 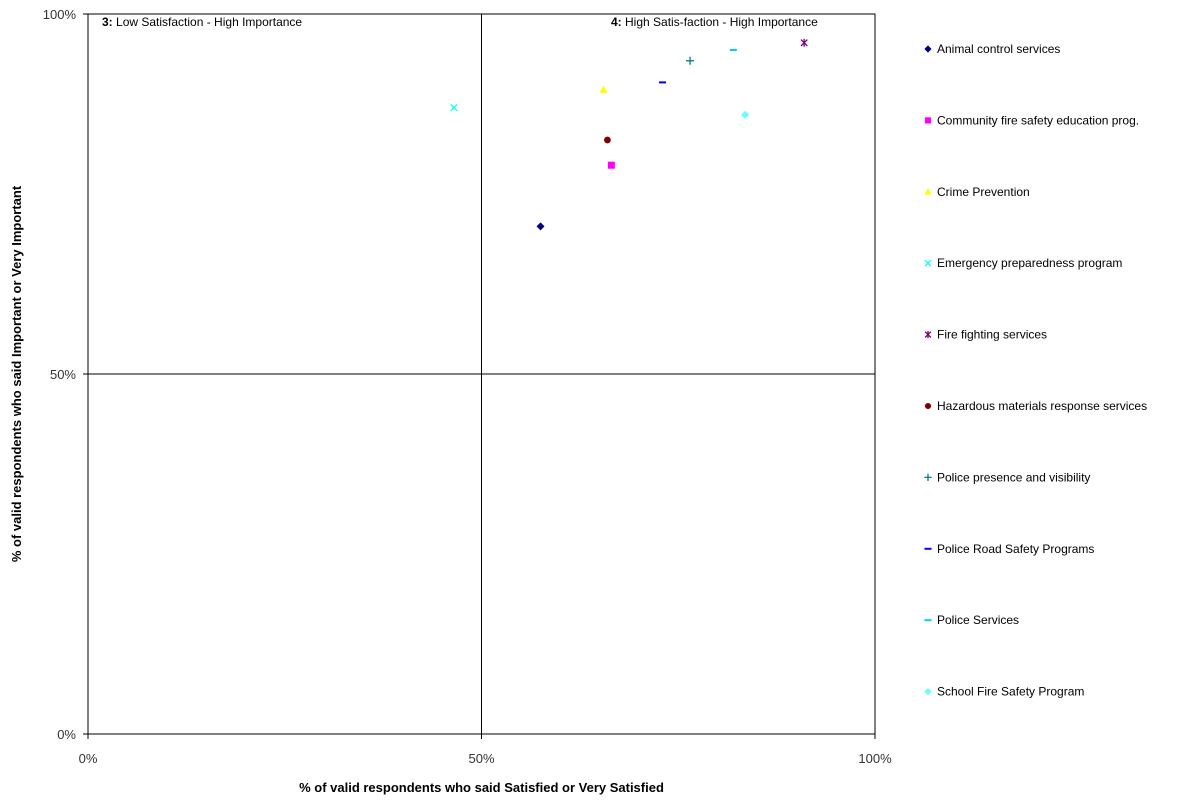 What do you see at coordinates (540, 226) in the screenshot?
I see `point-animal-control-services` at bounding box center [540, 226].